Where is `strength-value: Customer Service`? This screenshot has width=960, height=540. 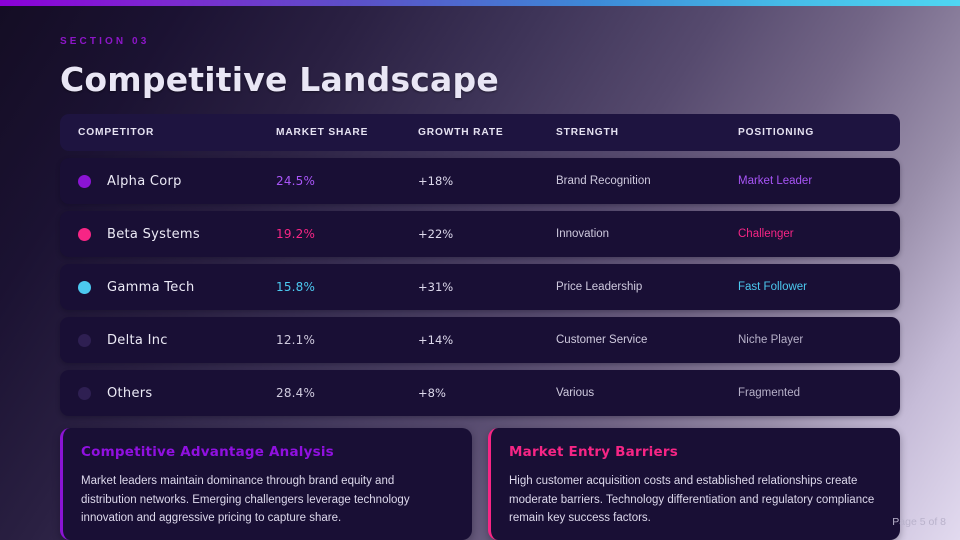 strength-value: Customer Service is located at coordinates (602, 340).